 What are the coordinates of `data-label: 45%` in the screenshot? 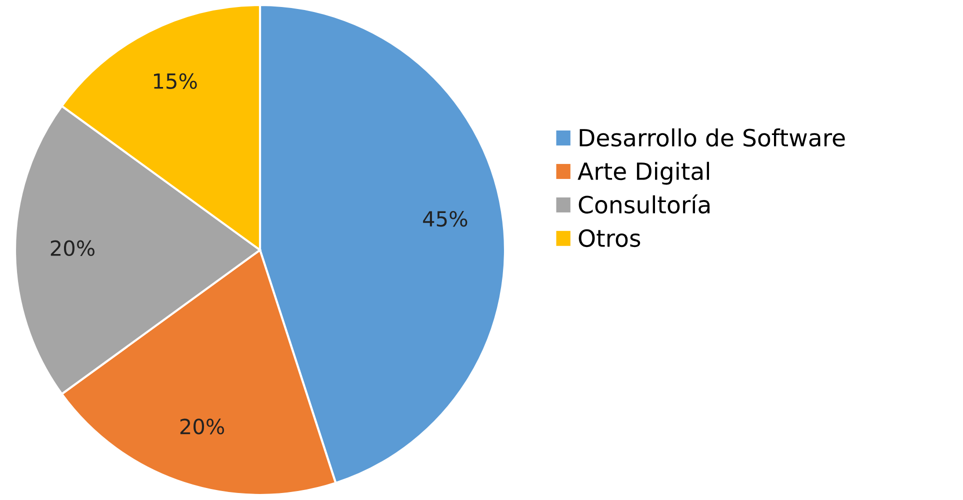 It's located at (445, 218).